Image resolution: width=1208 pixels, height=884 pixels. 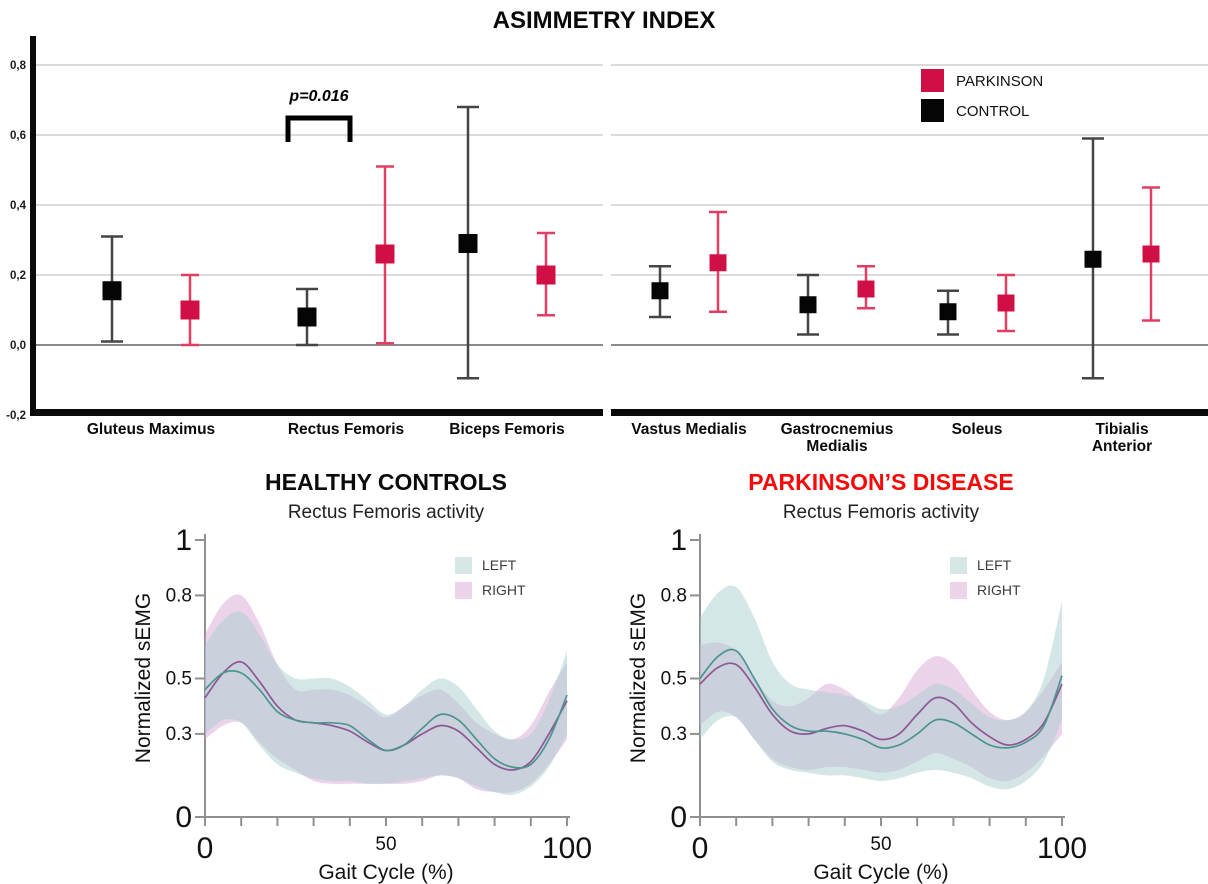 I want to click on legend-swatch-control, so click(x=932, y=110).